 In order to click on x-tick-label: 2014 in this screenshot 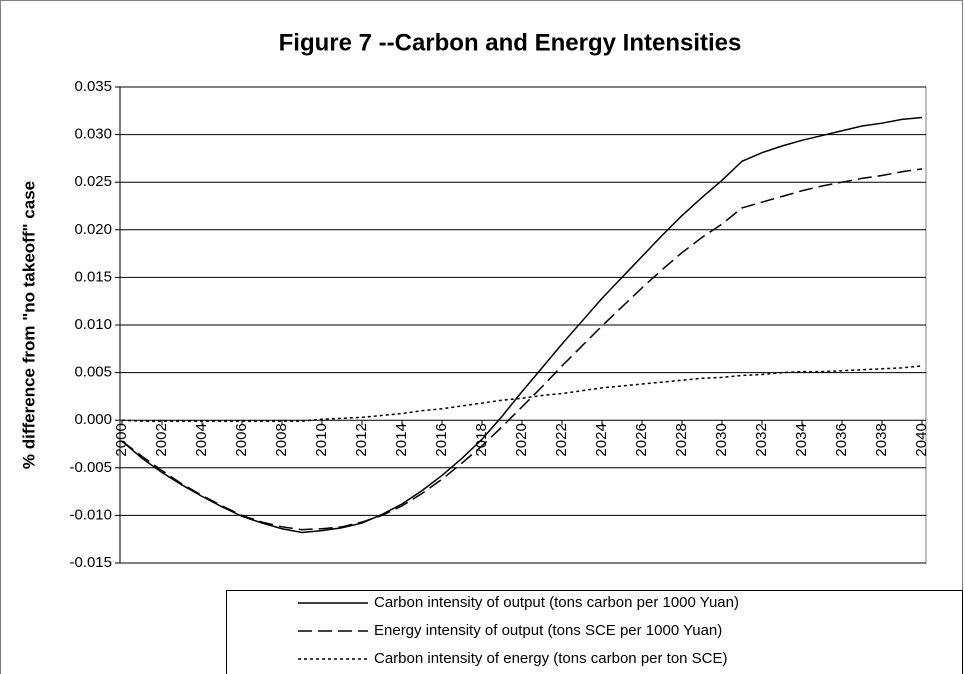, I will do `click(401, 439)`.